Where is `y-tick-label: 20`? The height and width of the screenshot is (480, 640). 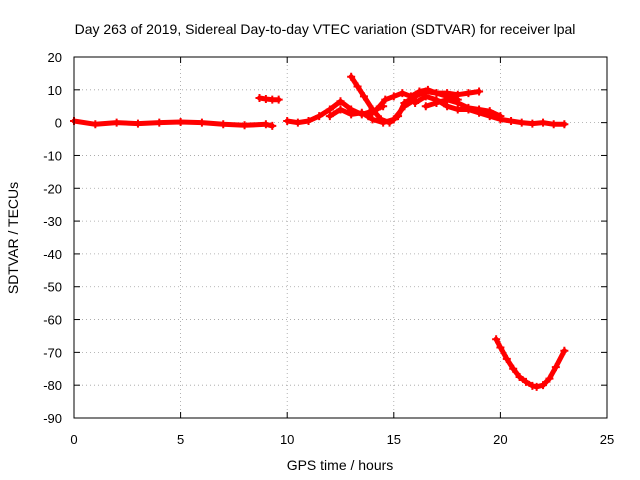
y-tick-label: 20 is located at coordinates (55, 57).